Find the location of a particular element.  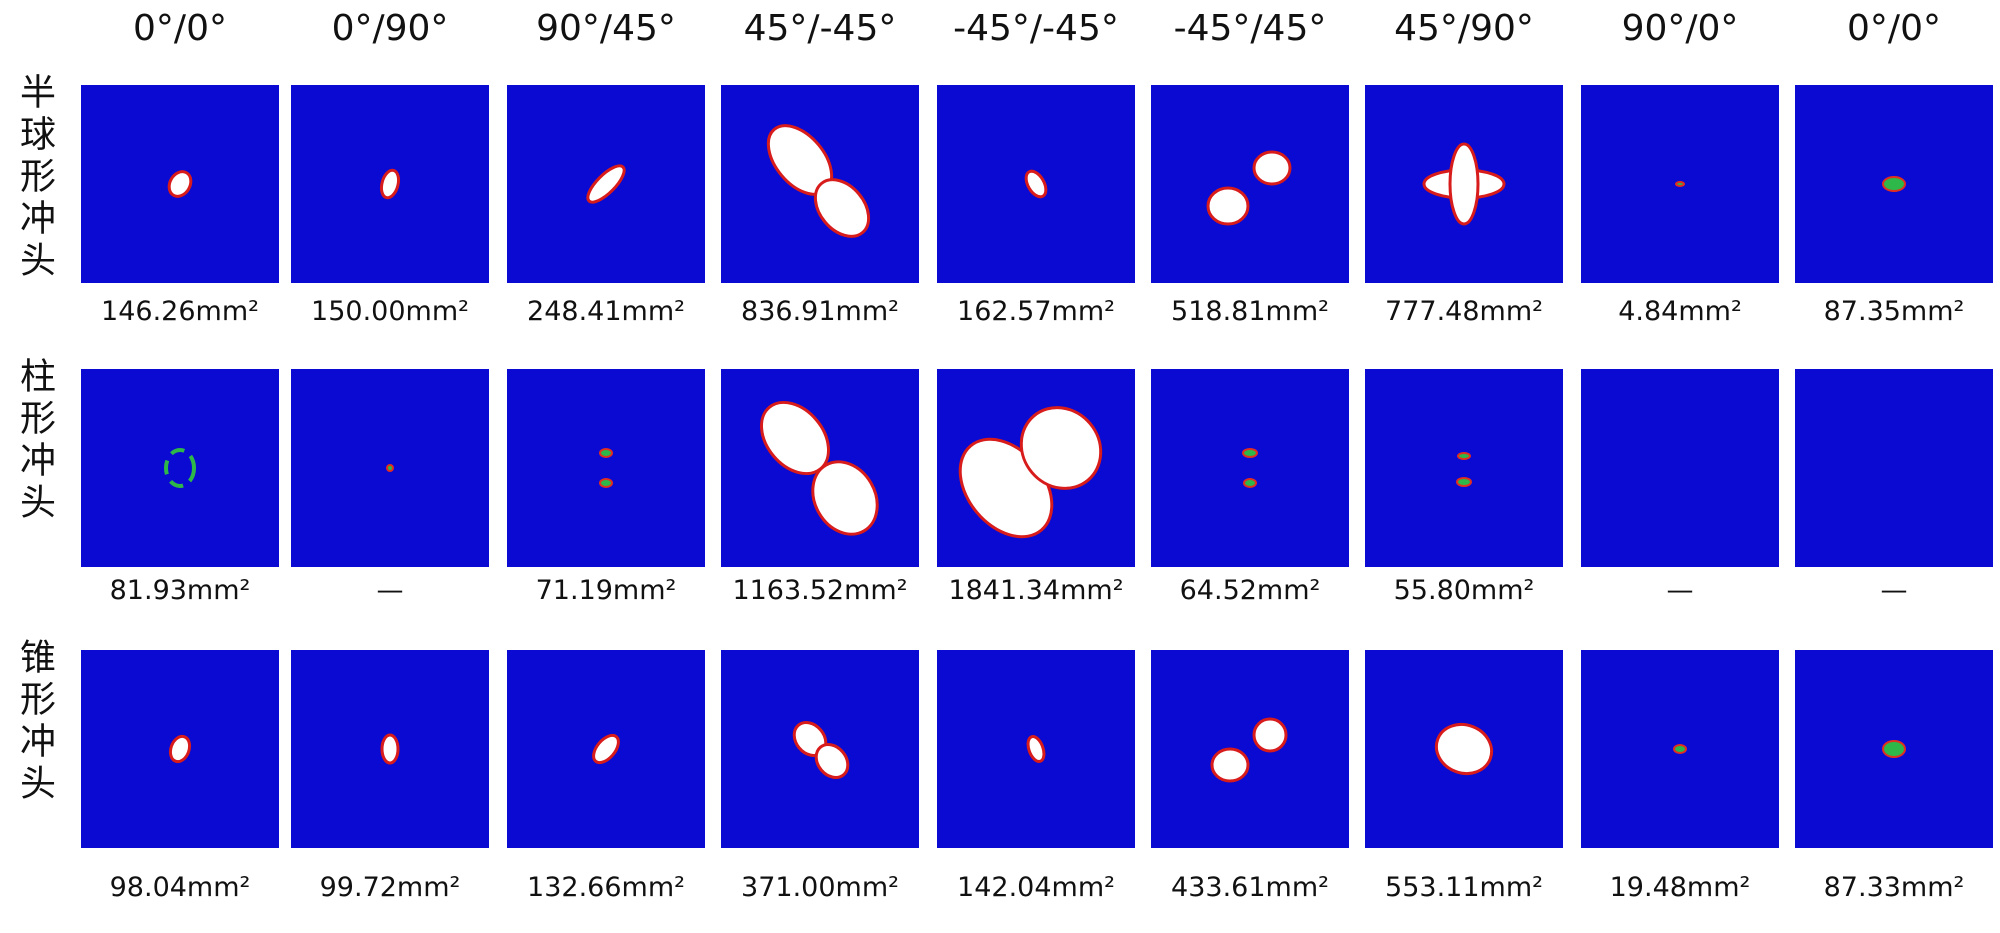

damage-area-label: 64.52mm² is located at coordinates (1250, 590).